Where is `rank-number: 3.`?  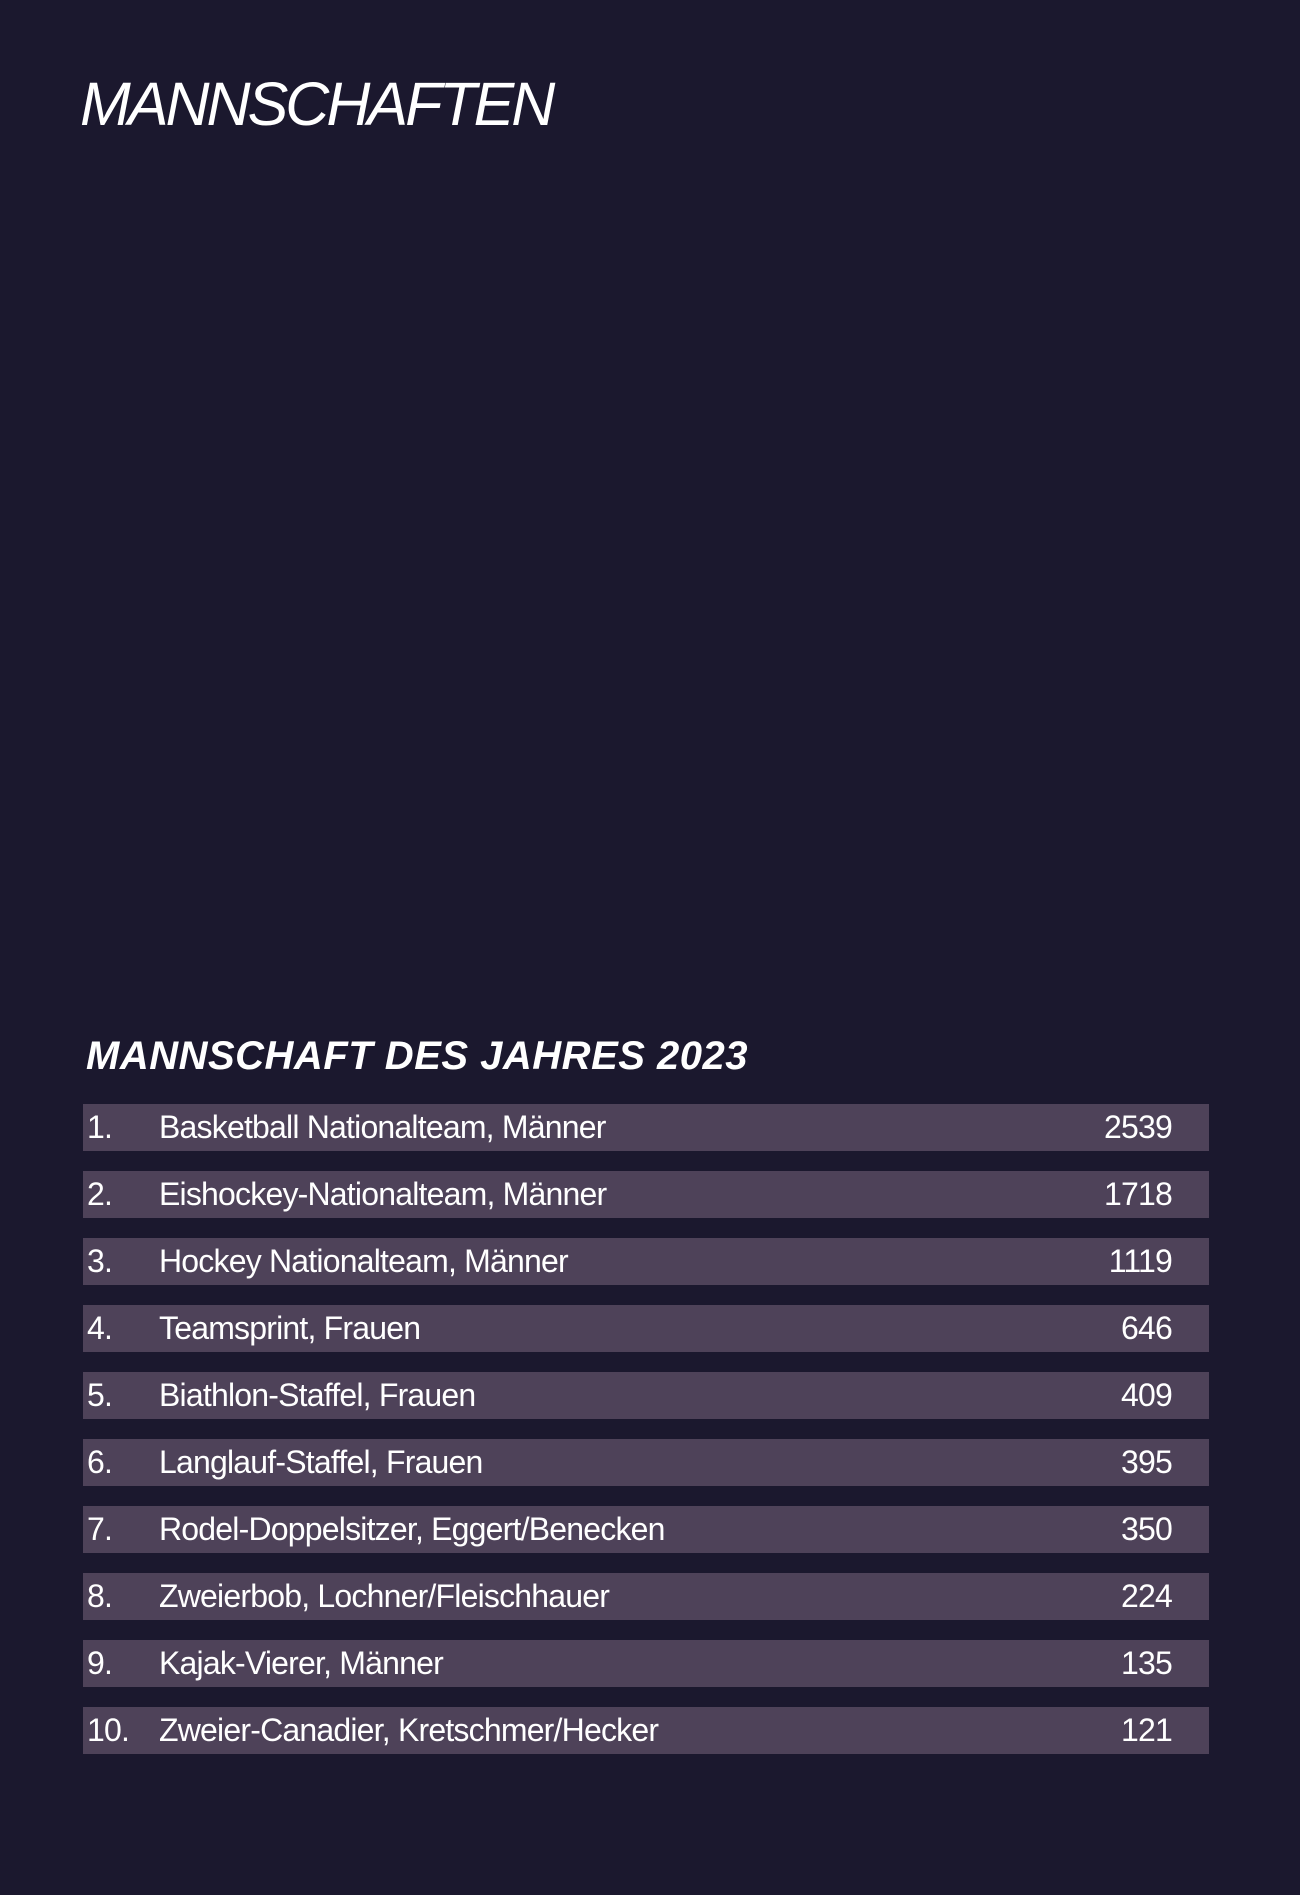
rank-number: 3. is located at coordinates (100, 1261).